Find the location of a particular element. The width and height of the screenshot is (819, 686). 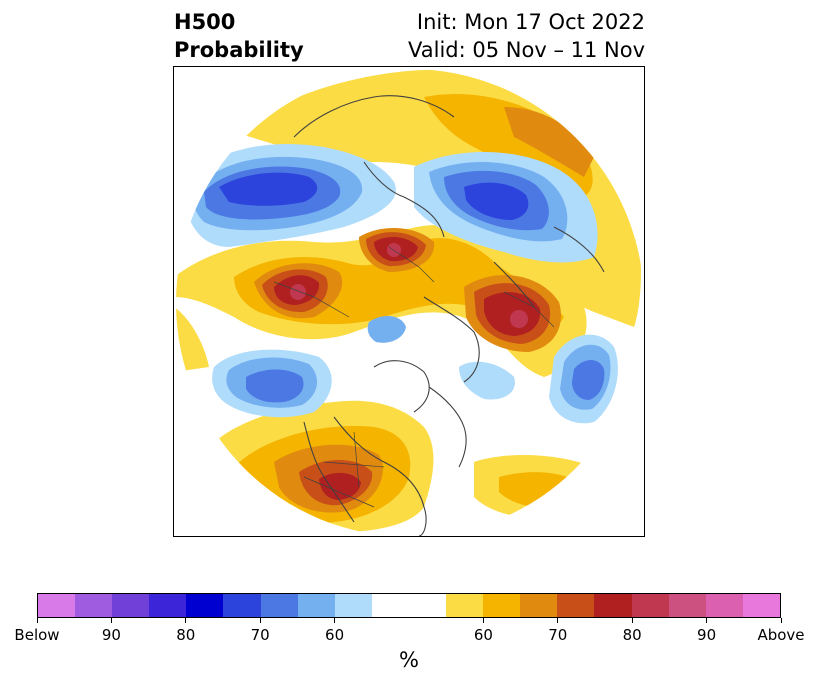

country-border is located at coordinates (414, 377).